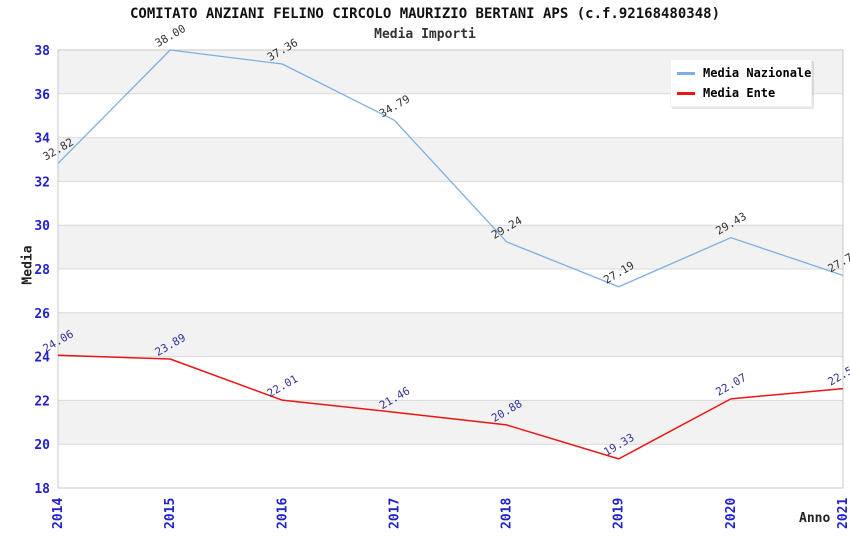  I want to click on y-tick-label: 34, so click(42, 139).